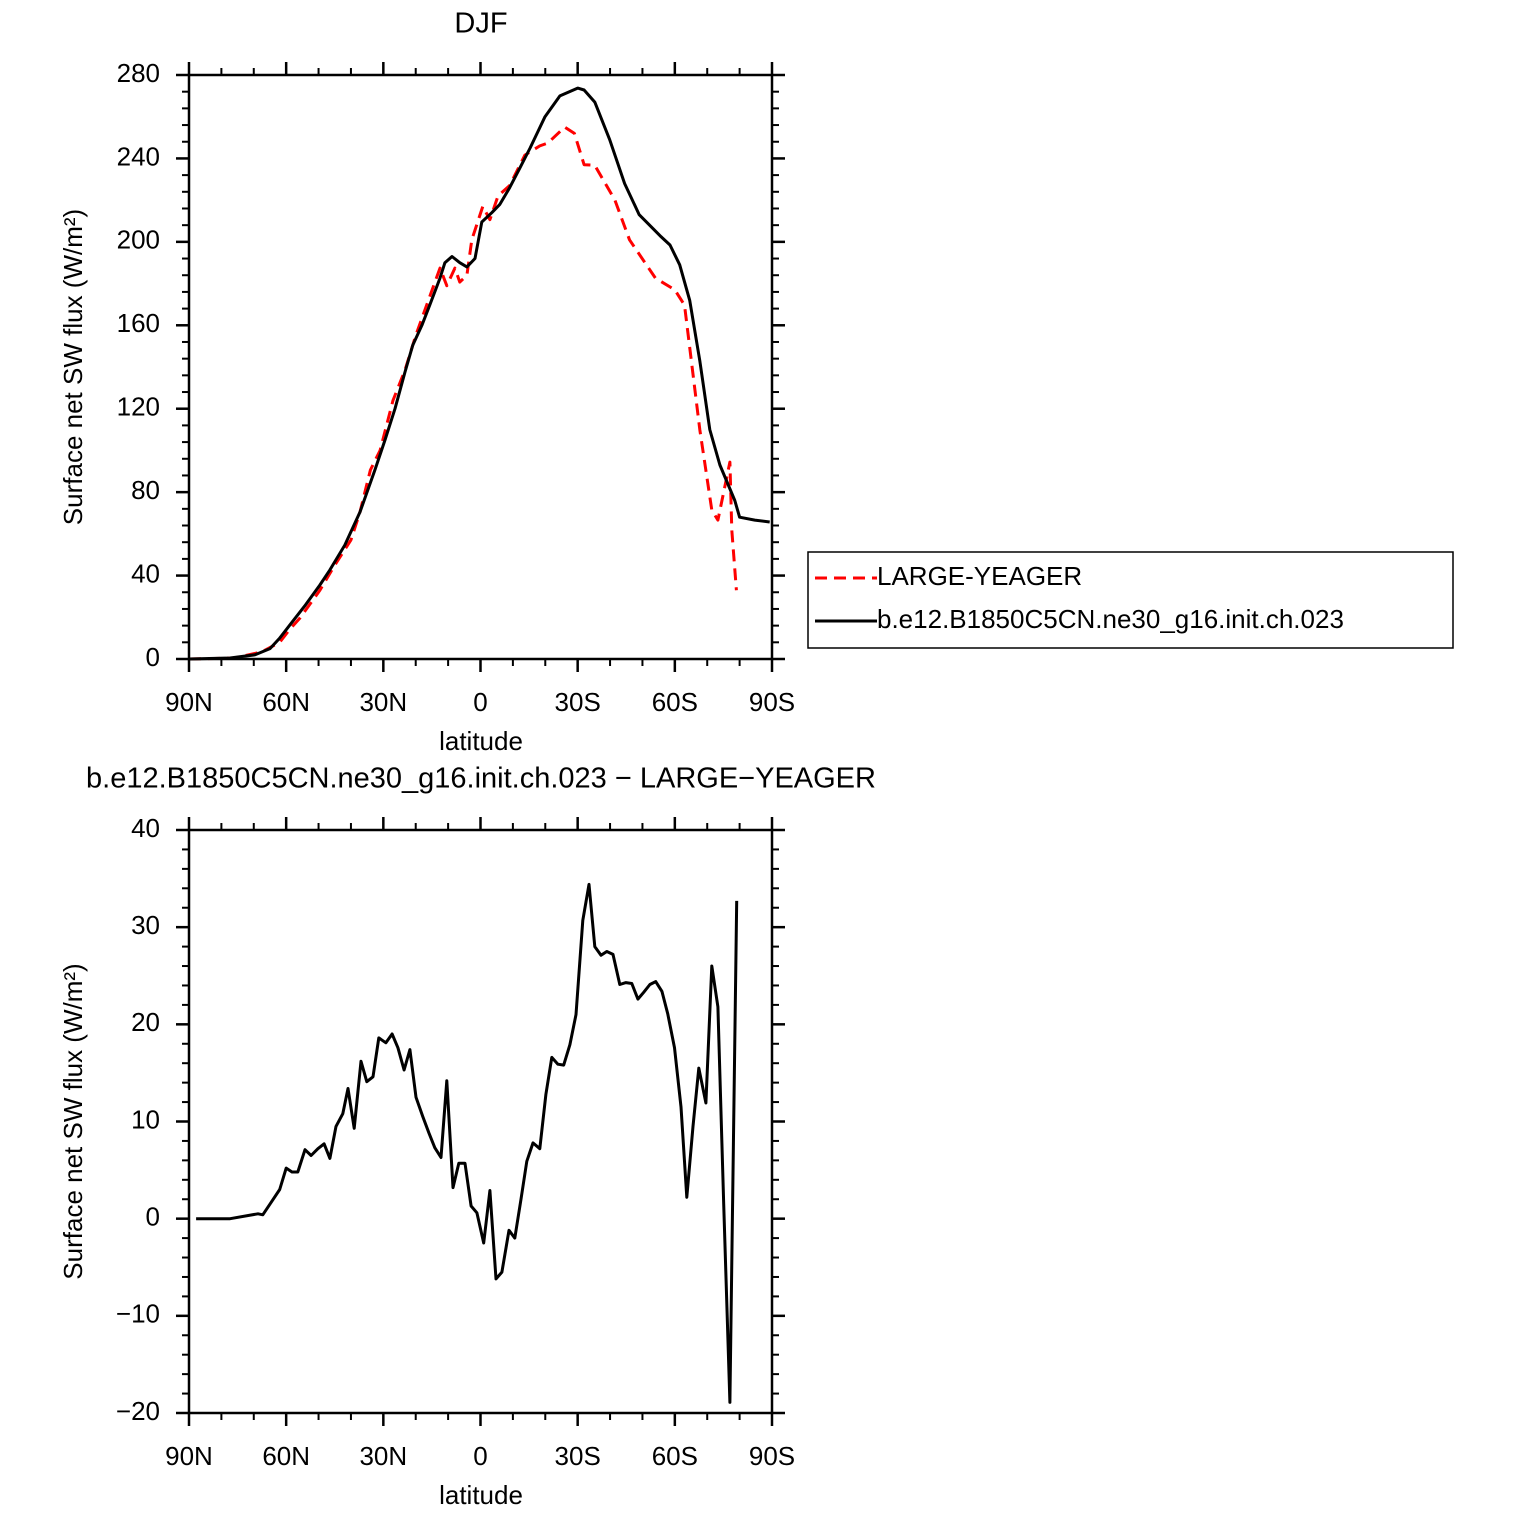  I want to click on y-tick-label: 200, so click(138, 240).